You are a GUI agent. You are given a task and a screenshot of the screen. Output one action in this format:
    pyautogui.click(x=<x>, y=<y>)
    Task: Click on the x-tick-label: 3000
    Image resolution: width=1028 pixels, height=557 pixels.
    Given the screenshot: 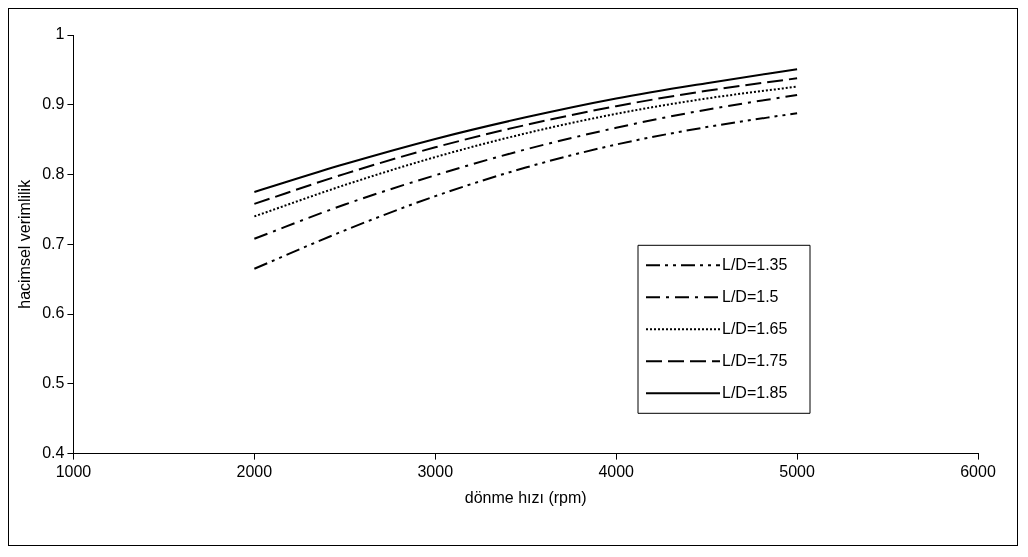 What is the action you would take?
    pyautogui.click(x=435, y=471)
    